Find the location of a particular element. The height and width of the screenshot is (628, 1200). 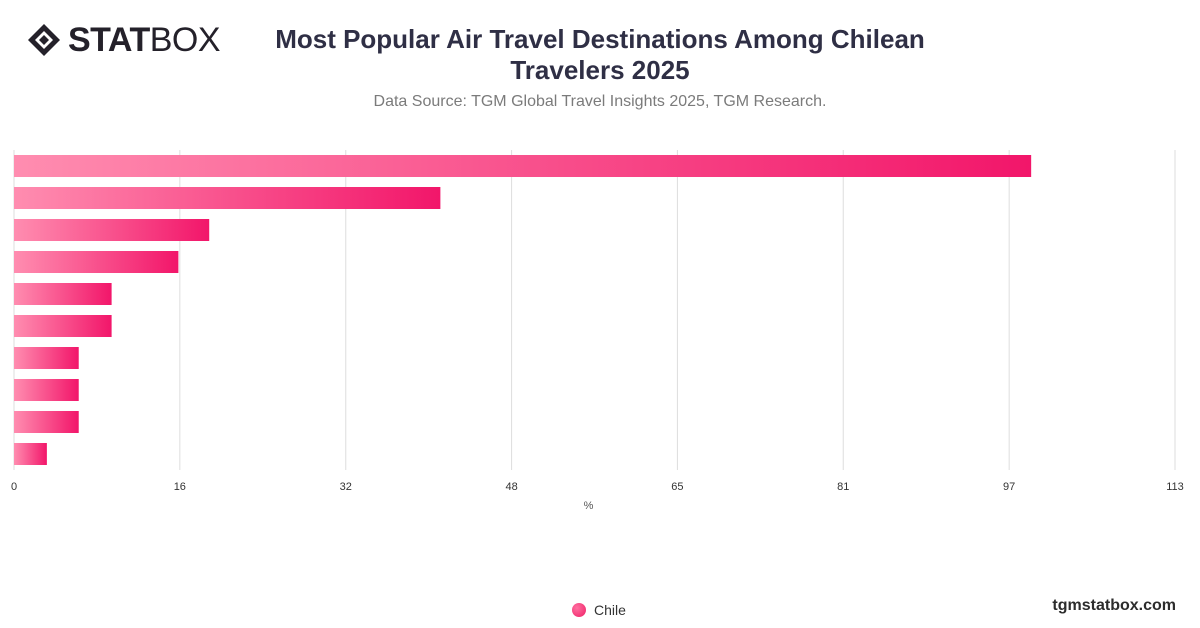

logo-wordmark: STATBOX is located at coordinates (144, 40).